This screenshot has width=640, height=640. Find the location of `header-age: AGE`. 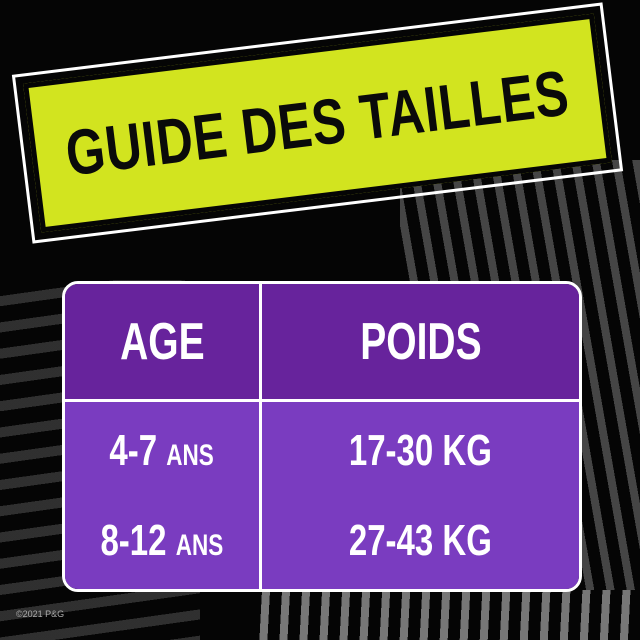

header-age: AGE is located at coordinates (163, 343).